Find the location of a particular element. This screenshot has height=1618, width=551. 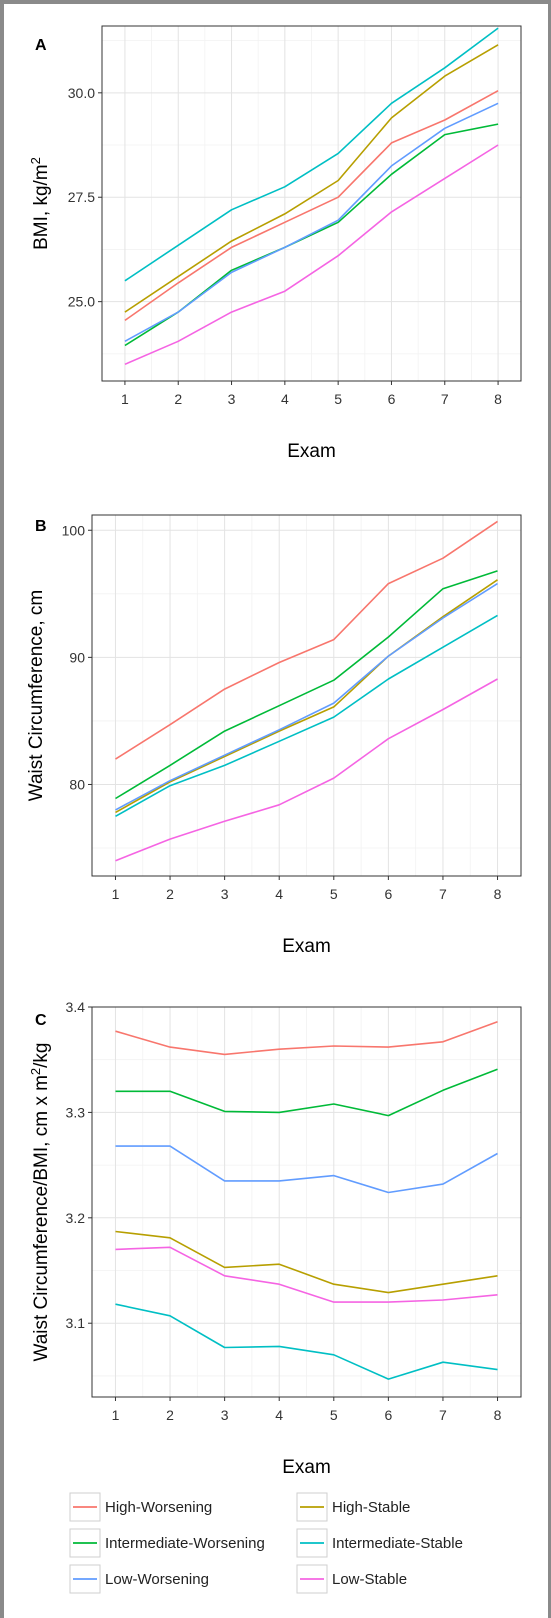

y-tick-label: 25.0 is located at coordinates (81, 302).